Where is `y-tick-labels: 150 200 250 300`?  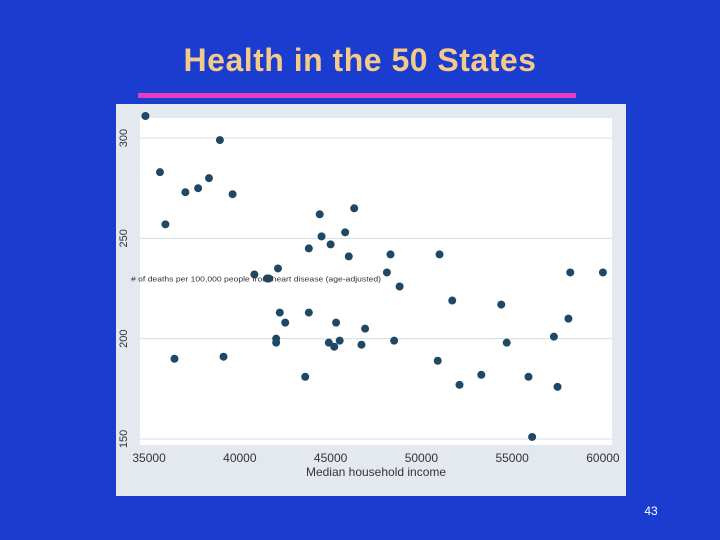
y-tick-labels: 150 200 250 300 is located at coordinates (124, 288).